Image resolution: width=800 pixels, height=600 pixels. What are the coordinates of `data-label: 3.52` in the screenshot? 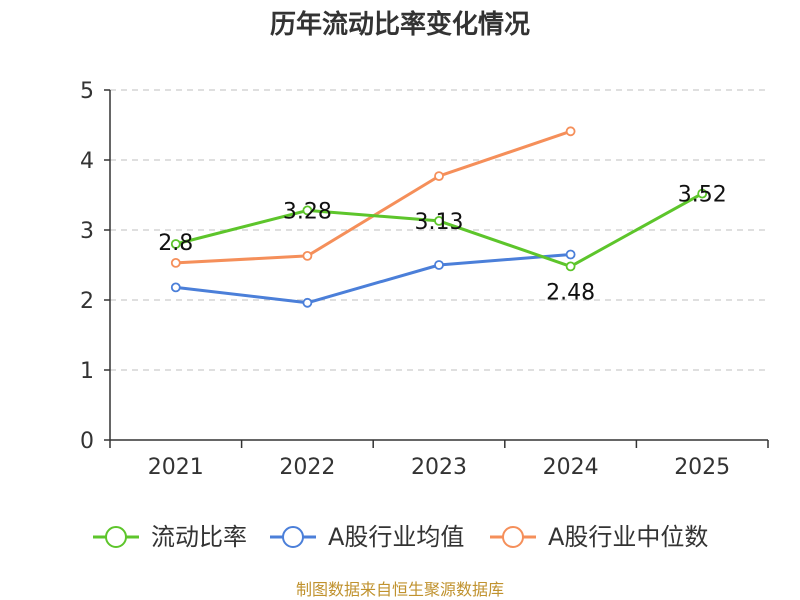 It's located at (702, 195).